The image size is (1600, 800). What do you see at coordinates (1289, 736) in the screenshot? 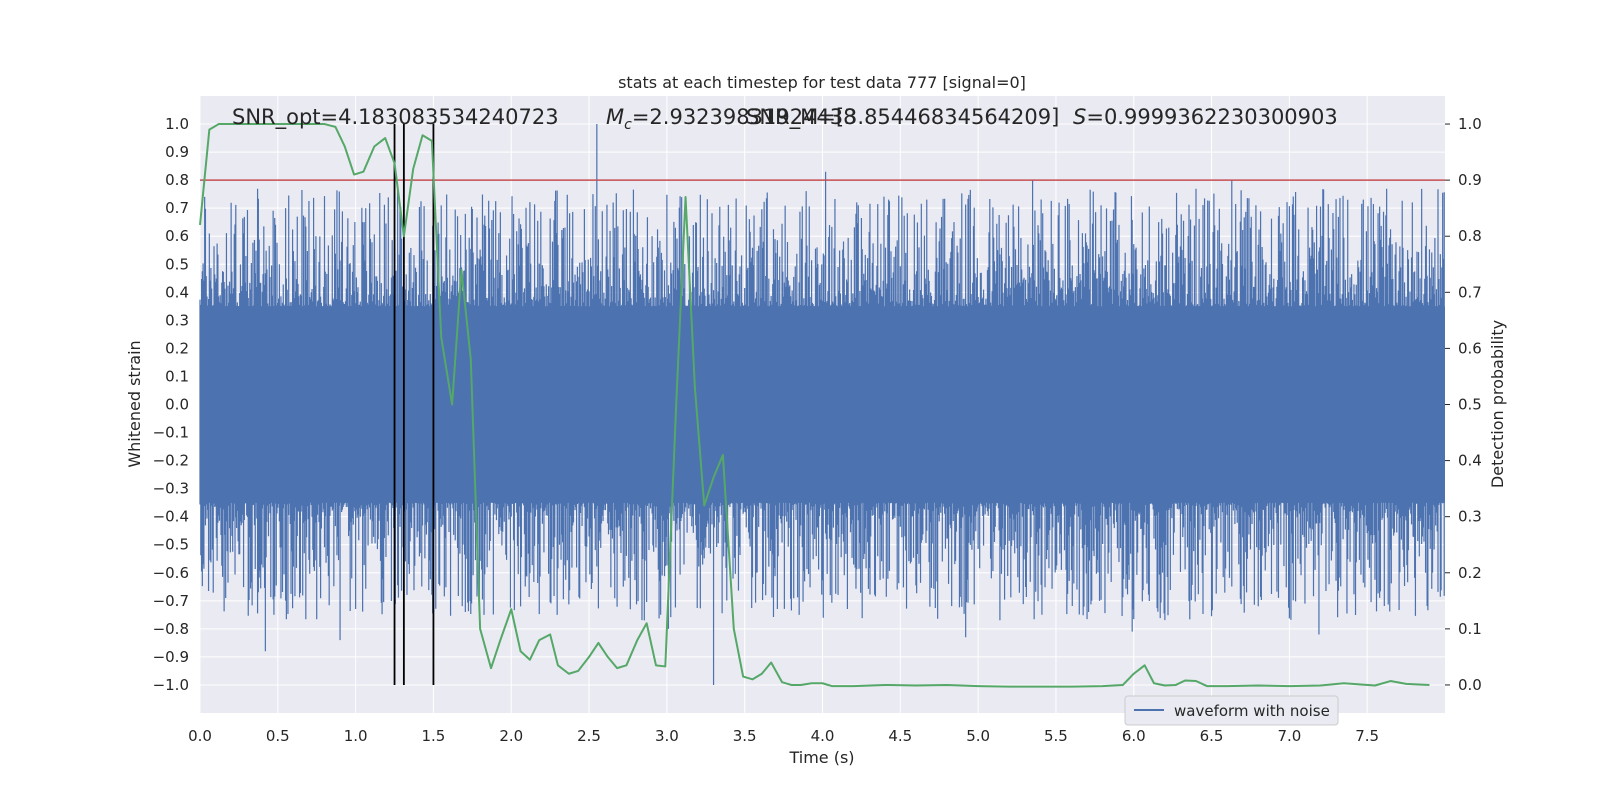
I see `x-tick-label: 7.0` at bounding box center [1289, 736].